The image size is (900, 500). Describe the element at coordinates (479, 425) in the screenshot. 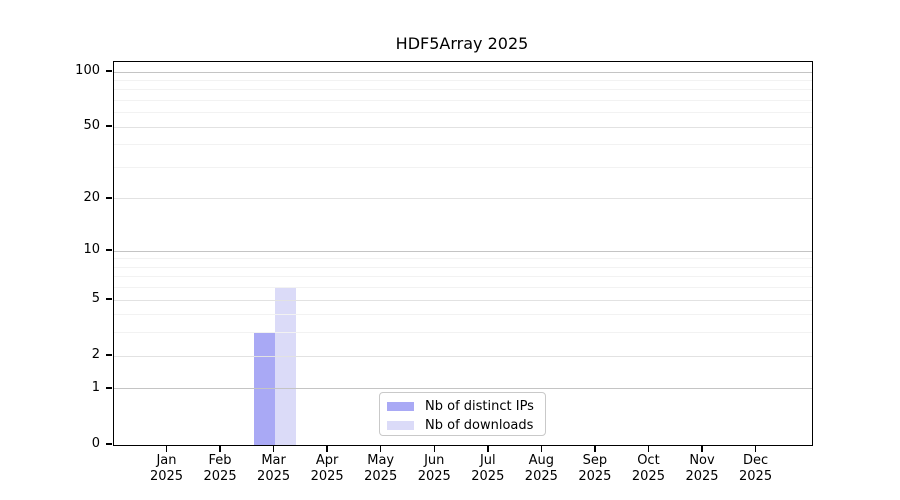

I see `legend-label: Nb of downloads` at that location.